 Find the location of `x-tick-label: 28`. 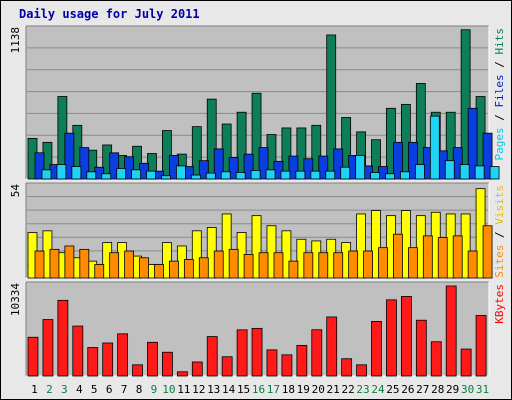

x-tick-label: 28 is located at coordinates (437, 389).